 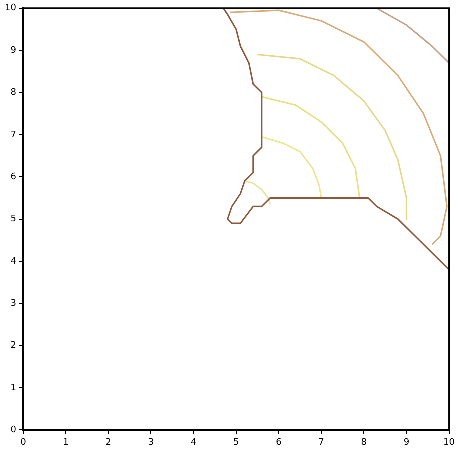 What do you see at coordinates (11, 9) in the screenshot?
I see `y-tick-label: 10` at bounding box center [11, 9].